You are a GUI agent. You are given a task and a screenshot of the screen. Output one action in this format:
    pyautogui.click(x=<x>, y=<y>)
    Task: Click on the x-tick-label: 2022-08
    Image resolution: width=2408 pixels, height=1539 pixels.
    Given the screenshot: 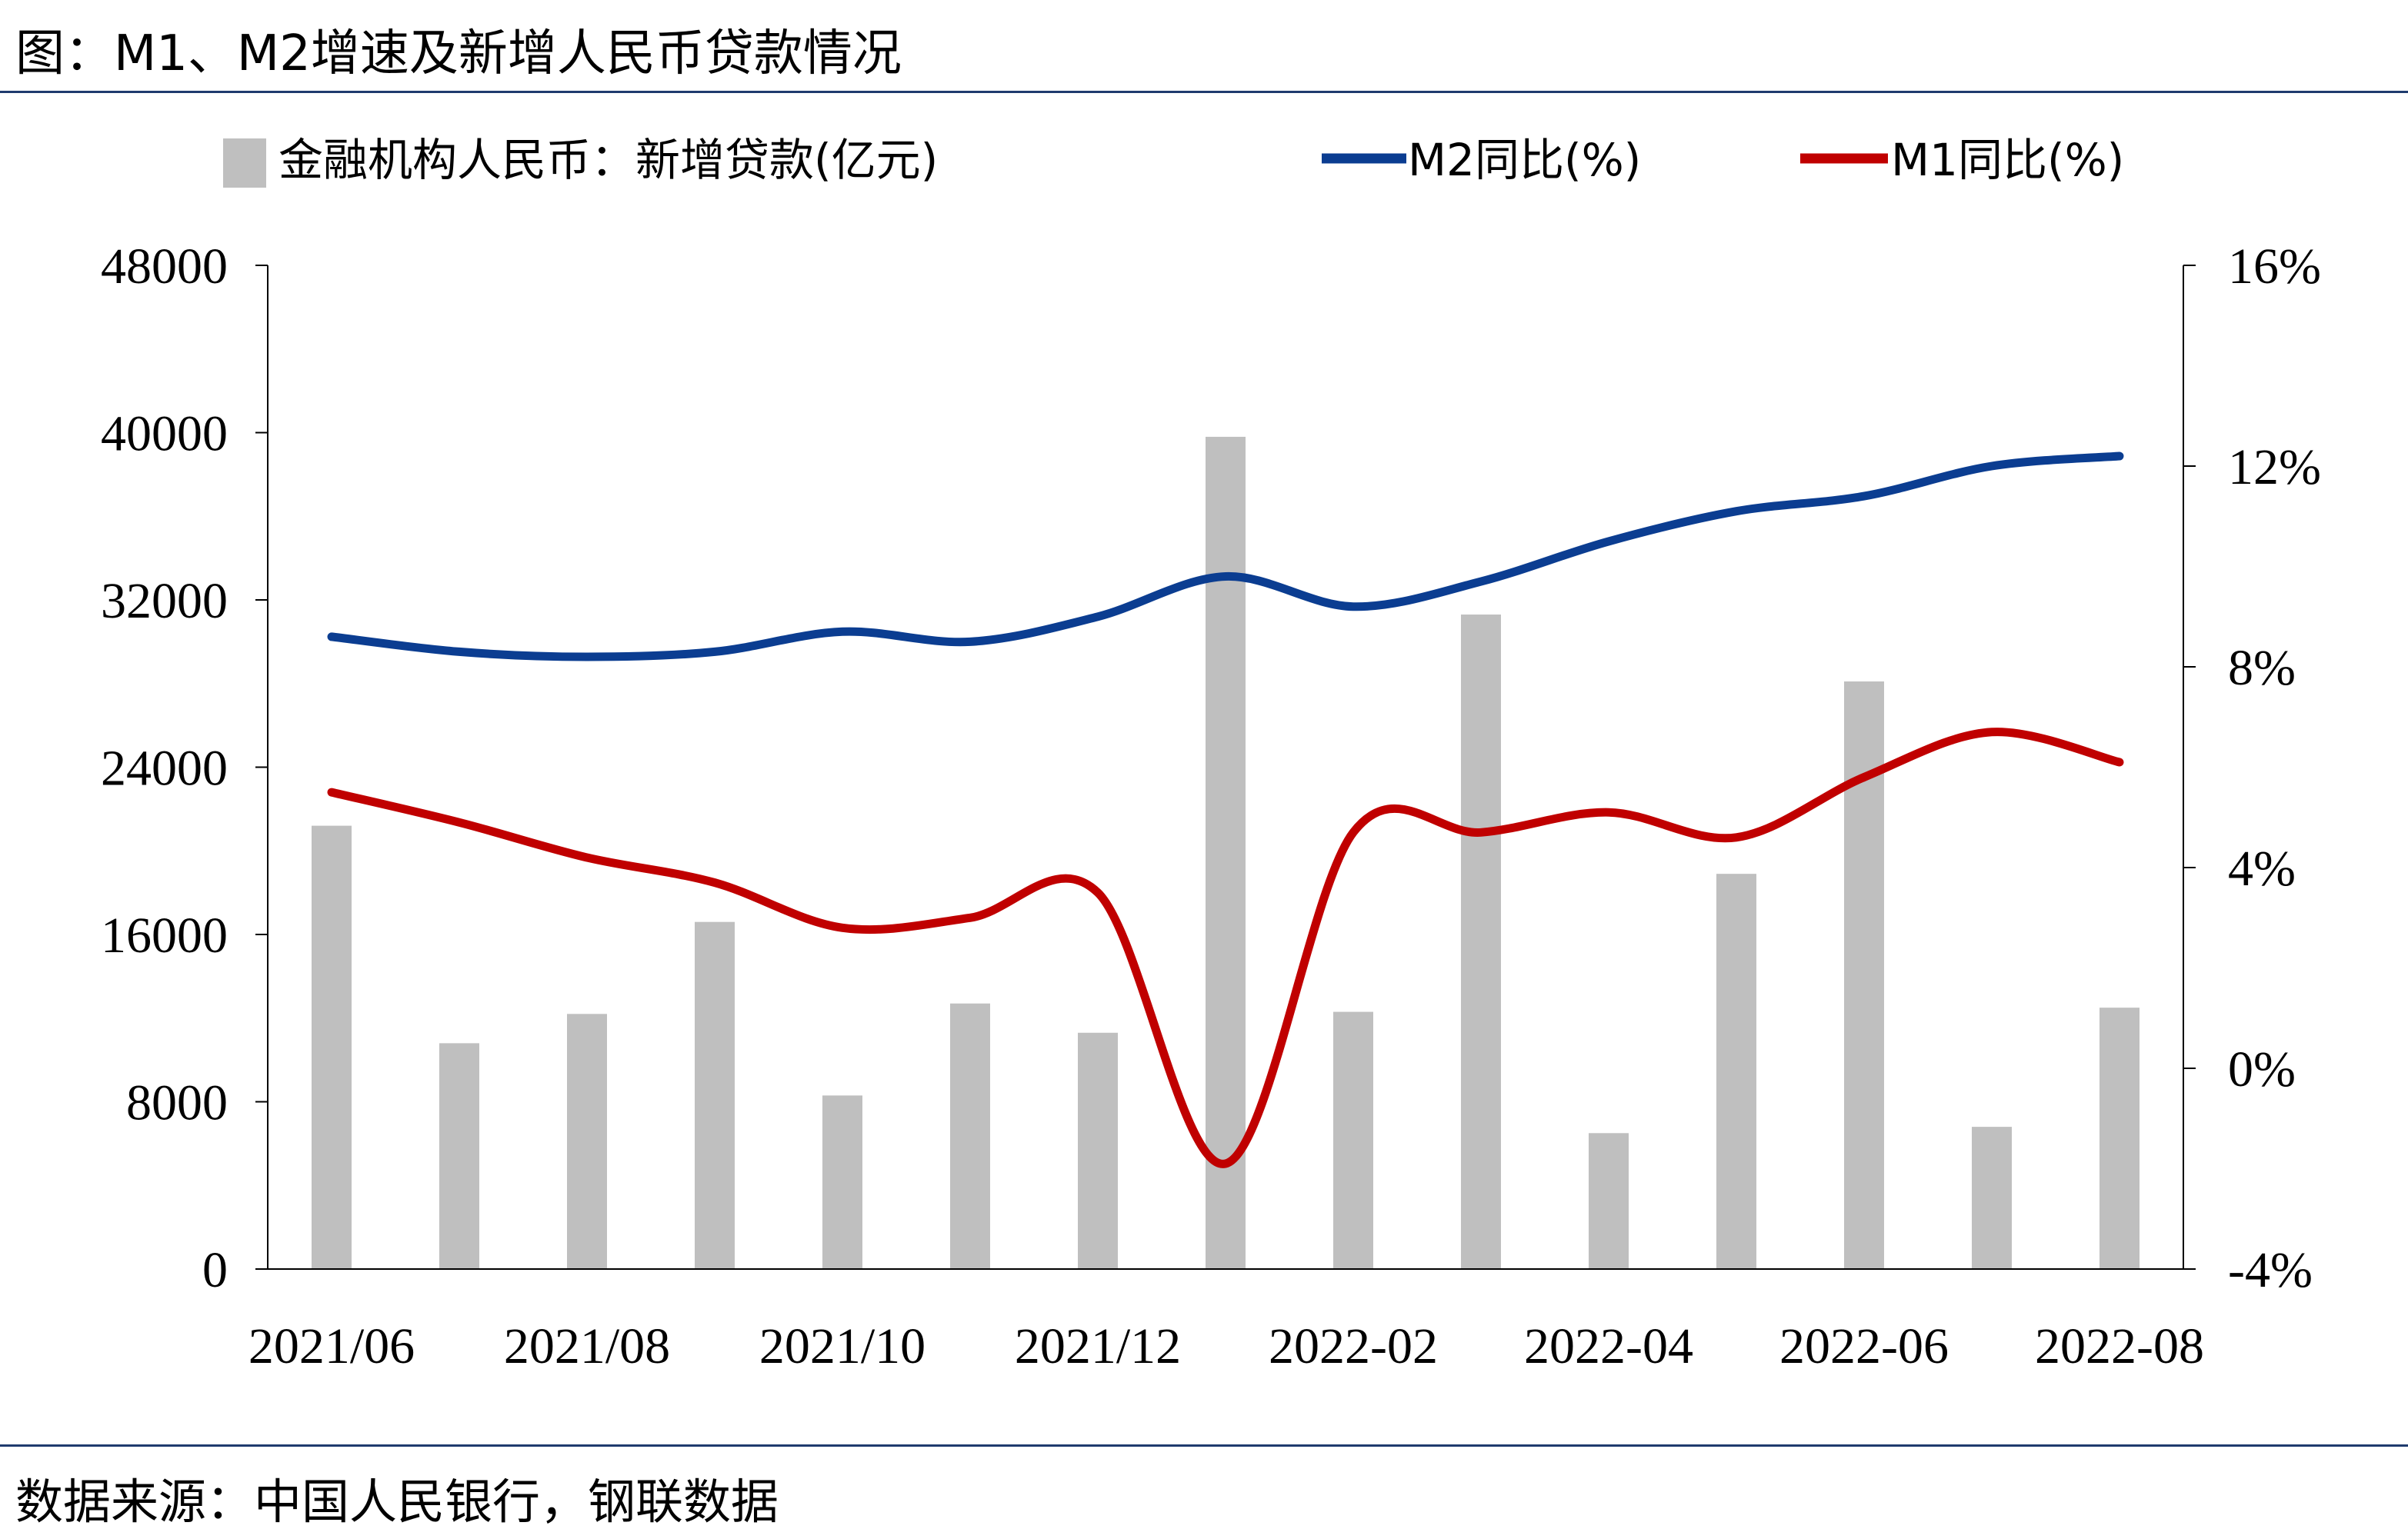 What is the action you would take?
    pyautogui.click(x=2119, y=1346)
    